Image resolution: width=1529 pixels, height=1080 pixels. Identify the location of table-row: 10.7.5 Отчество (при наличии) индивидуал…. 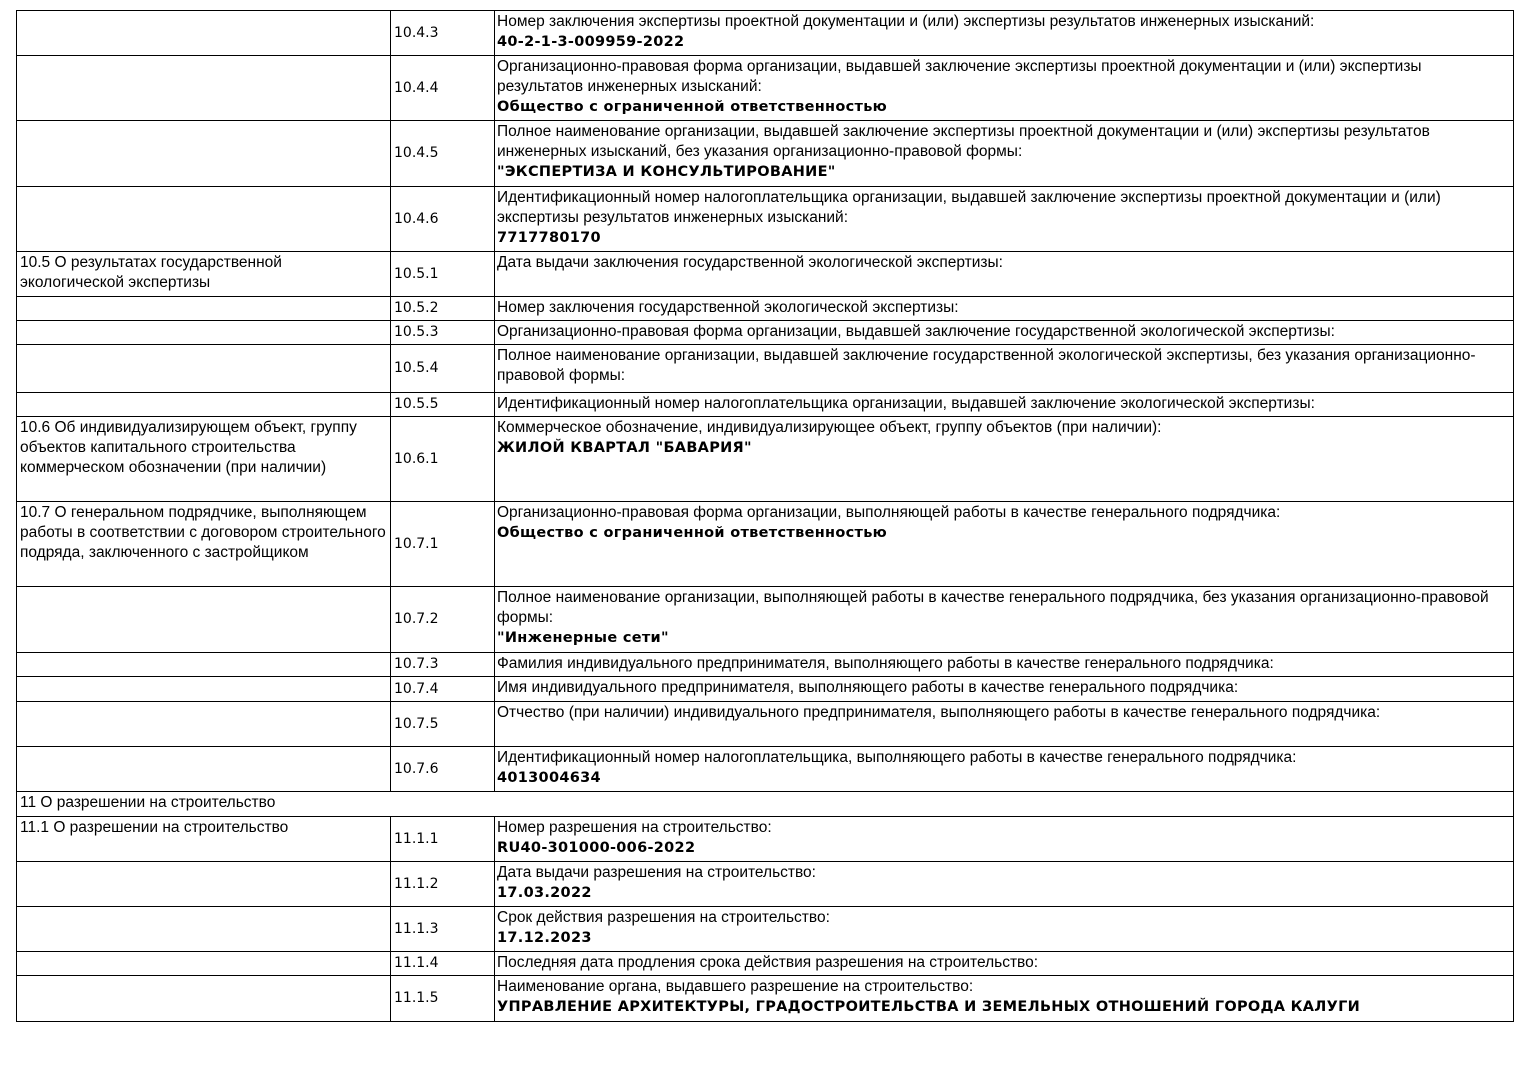
(765, 724).